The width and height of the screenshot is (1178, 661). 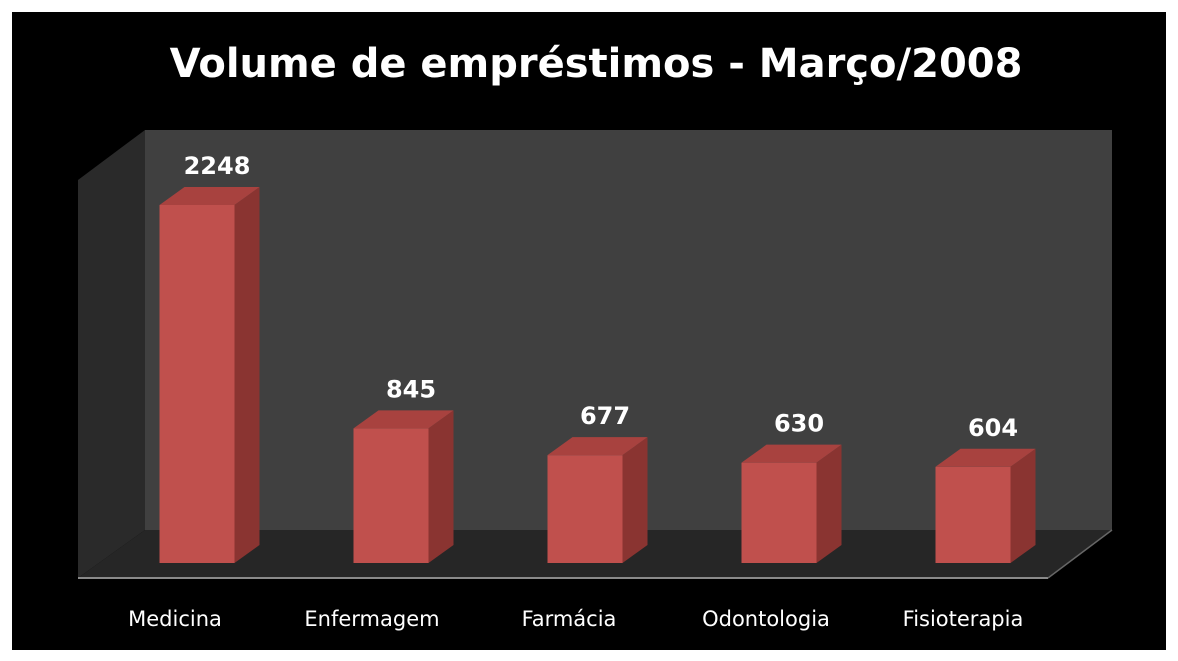 I want to click on value-label: 845, so click(x=411, y=389).